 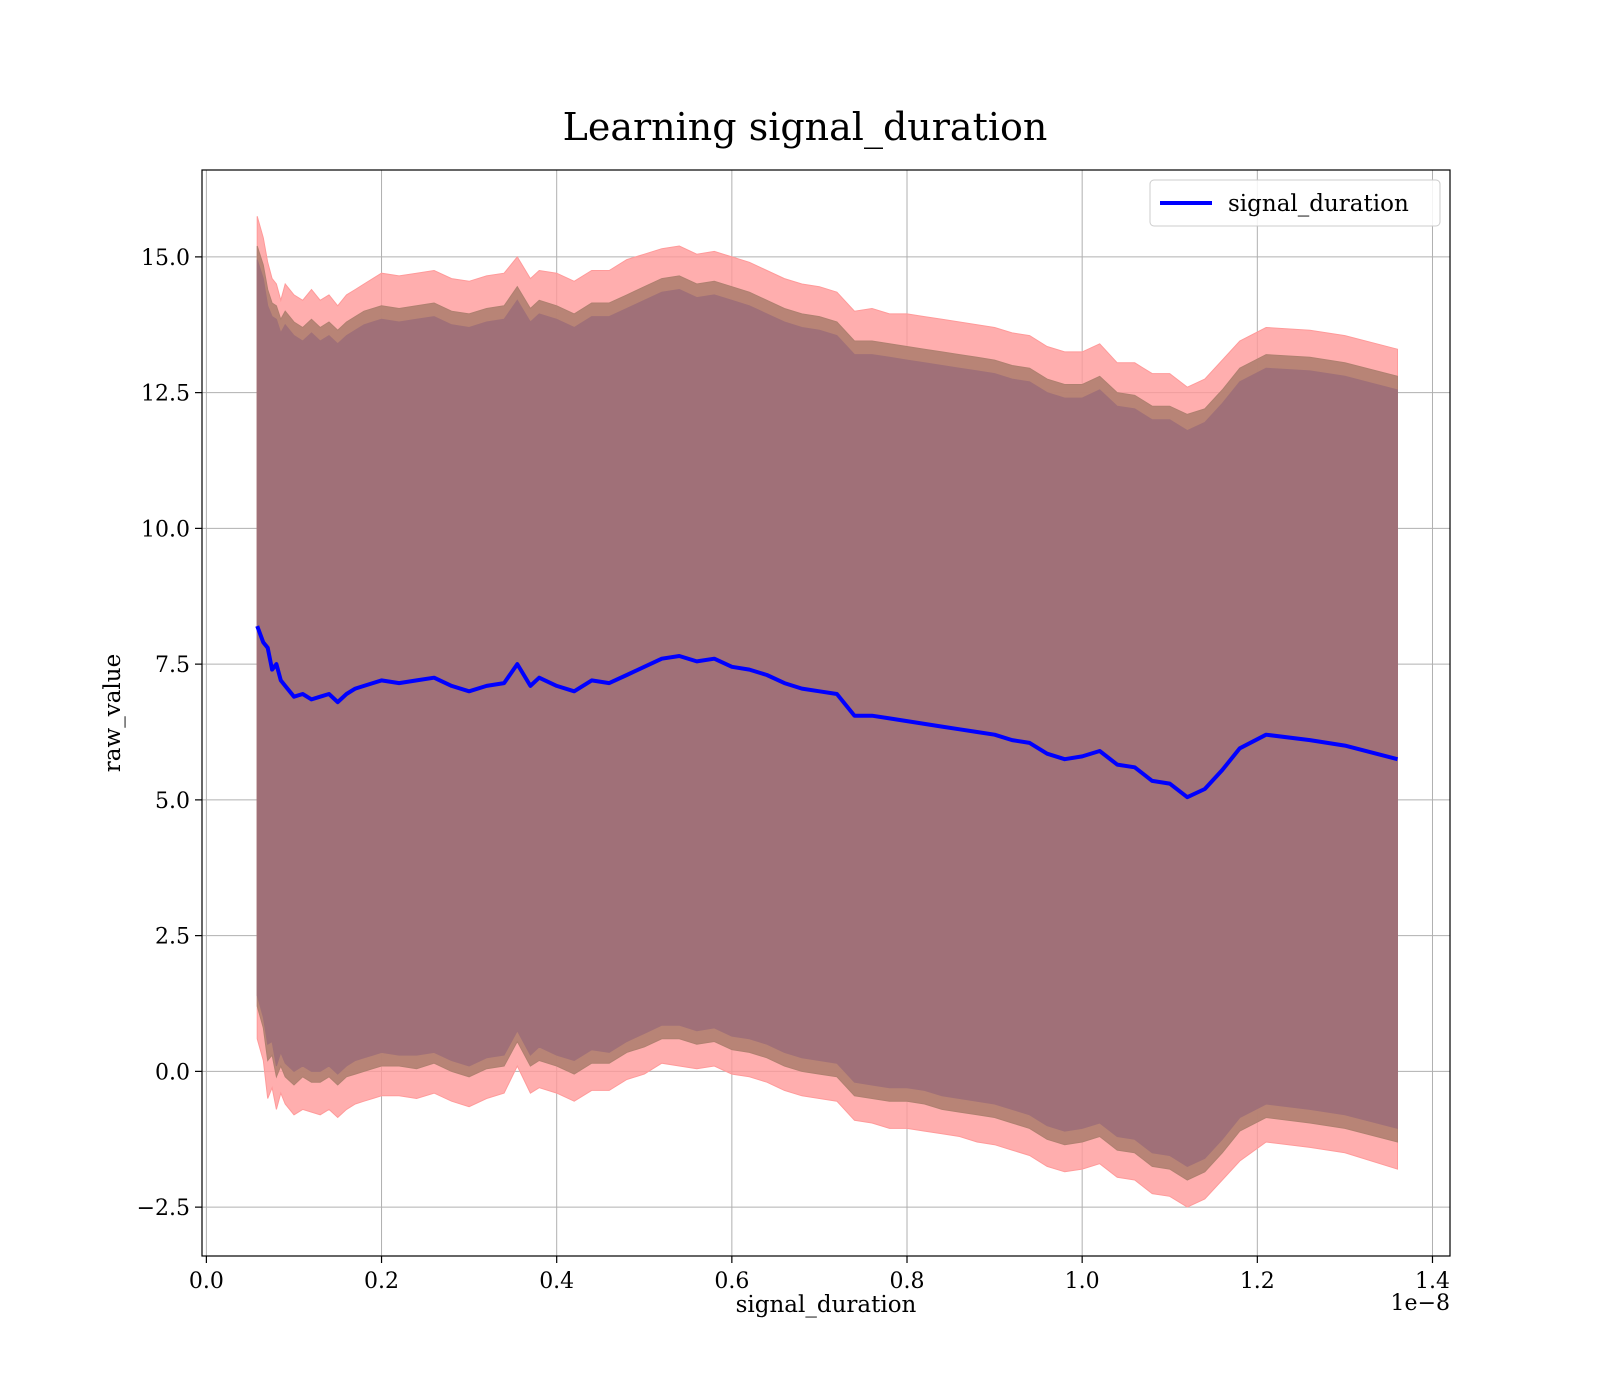 I want to click on y-tick-label-2: 2.5, so click(x=172, y=937).